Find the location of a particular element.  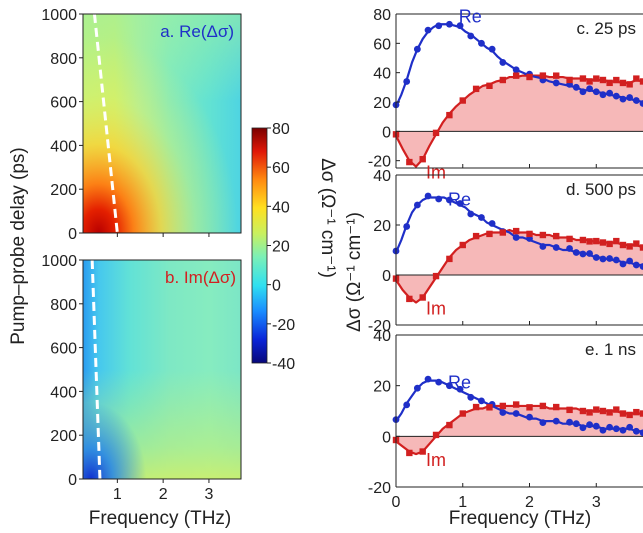

ytick-label: 600 is located at coordinates (63, 349).